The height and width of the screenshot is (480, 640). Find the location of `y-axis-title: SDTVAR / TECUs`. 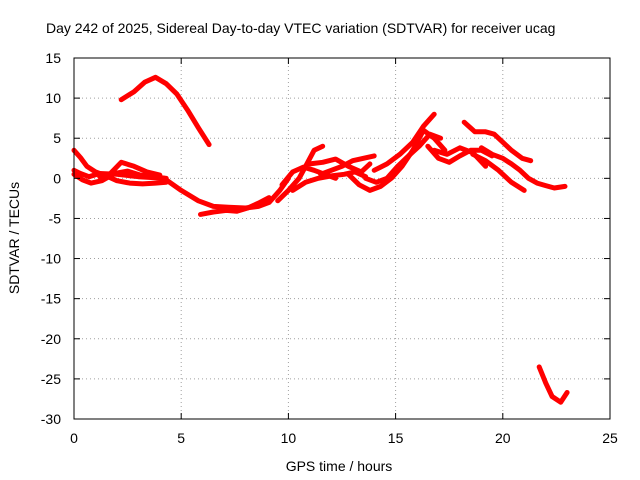

y-axis-title: SDTVAR / TECUs is located at coordinates (14, 238).